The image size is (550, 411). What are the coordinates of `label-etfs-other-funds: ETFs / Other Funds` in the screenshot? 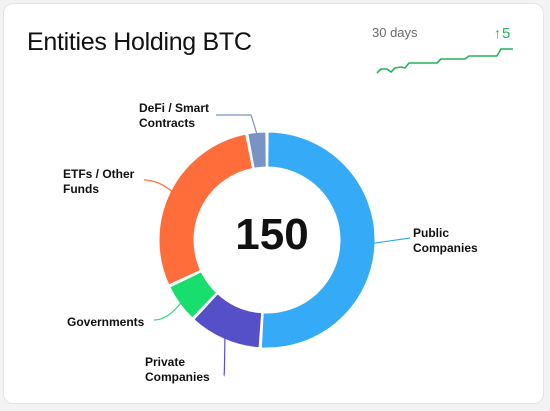 It's located at (99, 181).